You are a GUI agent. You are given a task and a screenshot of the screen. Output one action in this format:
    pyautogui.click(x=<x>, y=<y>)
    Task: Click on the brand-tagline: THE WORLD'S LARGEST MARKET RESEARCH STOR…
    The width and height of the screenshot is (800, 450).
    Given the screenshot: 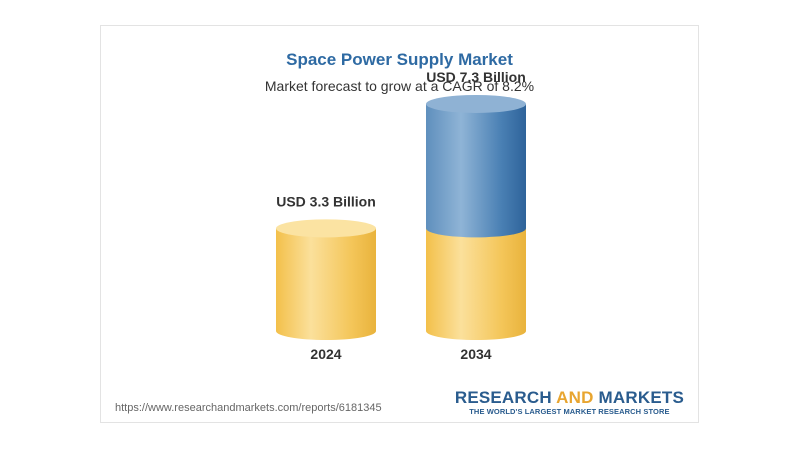 What is the action you would take?
    pyautogui.click(x=569, y=411)
    